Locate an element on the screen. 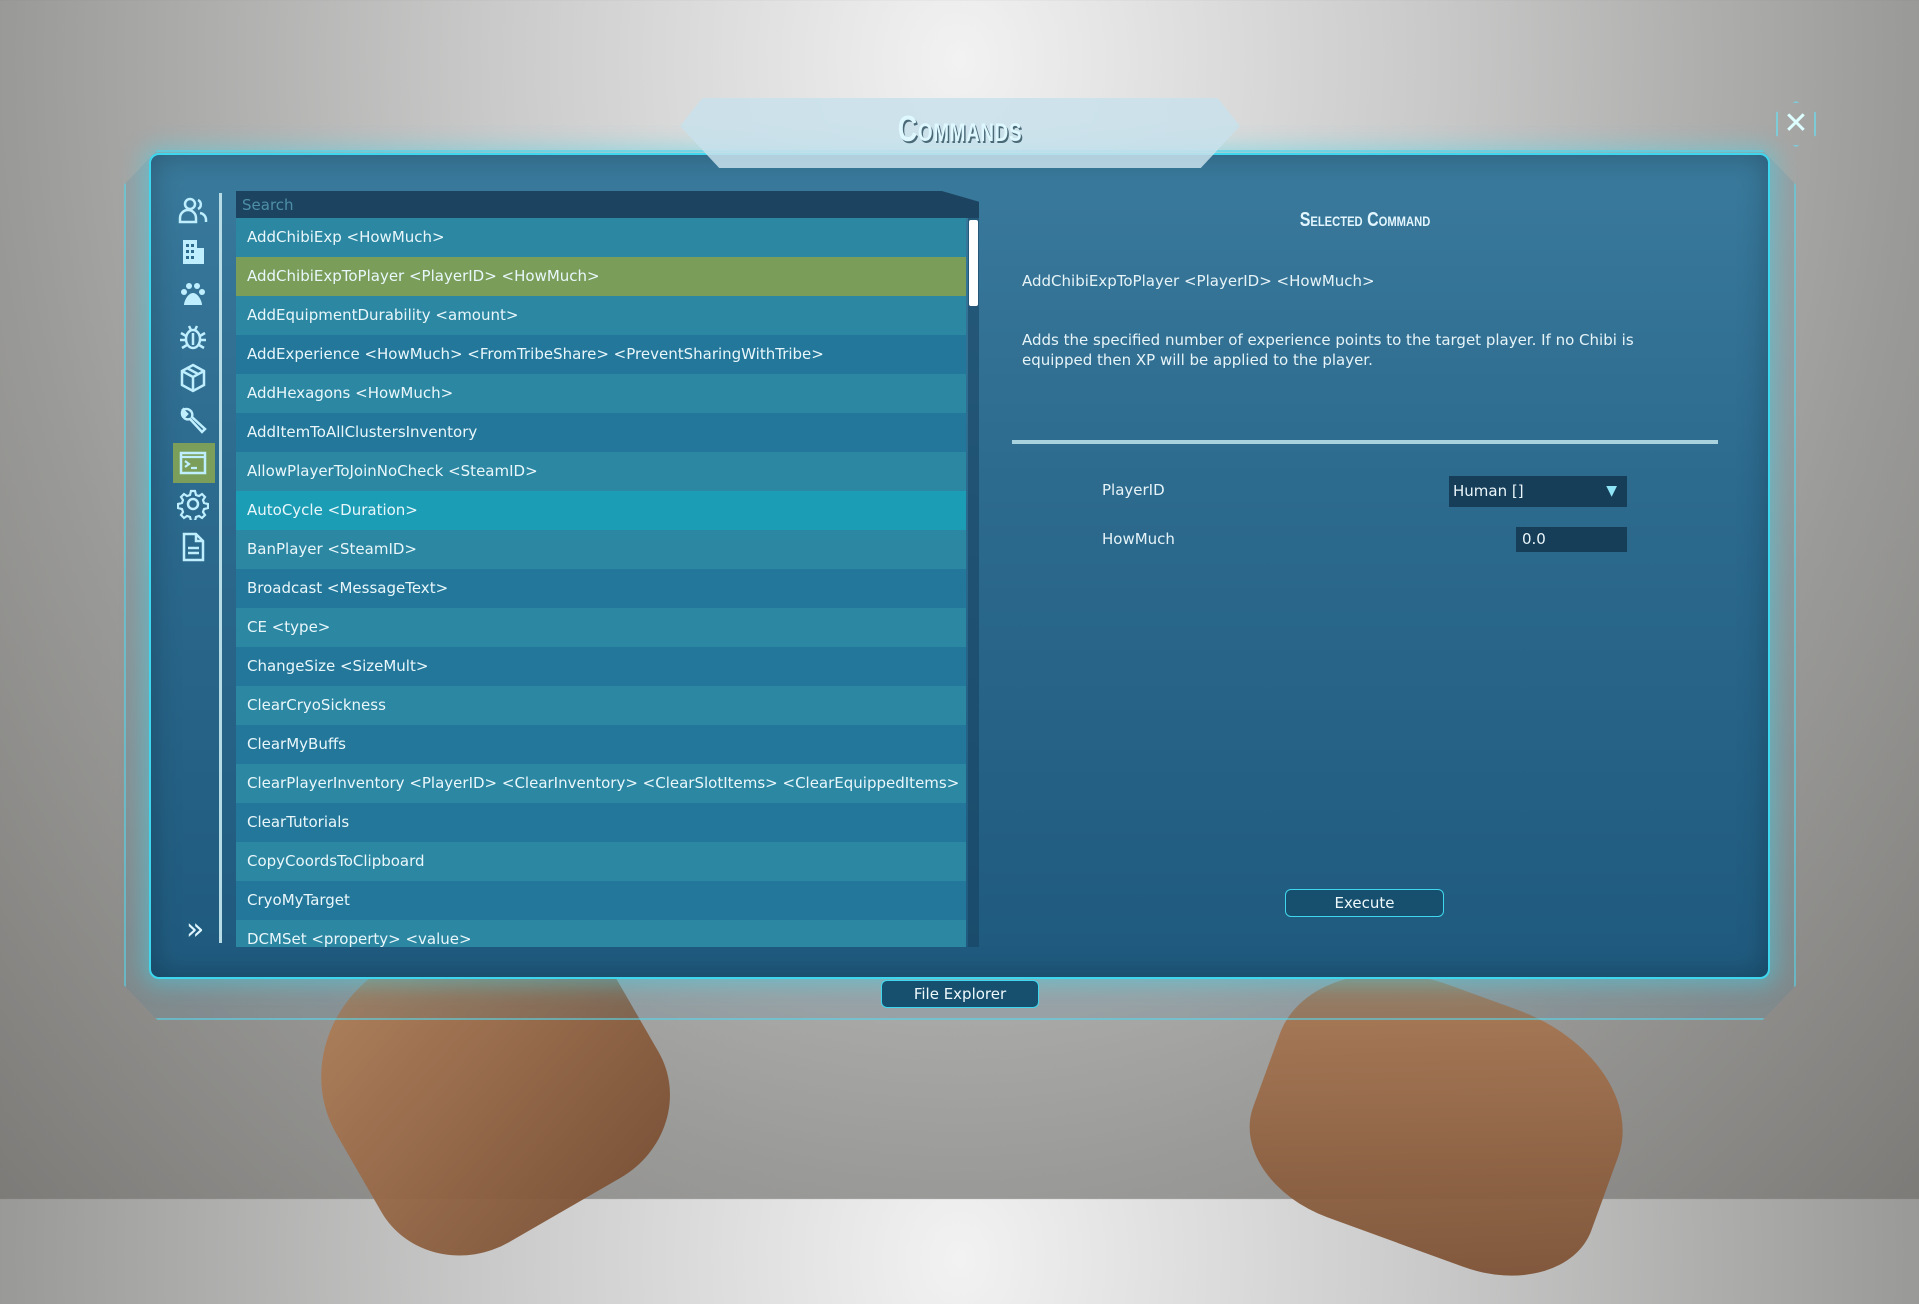 Image resolution: width=1919 pixels, height=1304 pixels. command-row: AddEquipmentDurability <amount> is located at coordinates (601, 315).